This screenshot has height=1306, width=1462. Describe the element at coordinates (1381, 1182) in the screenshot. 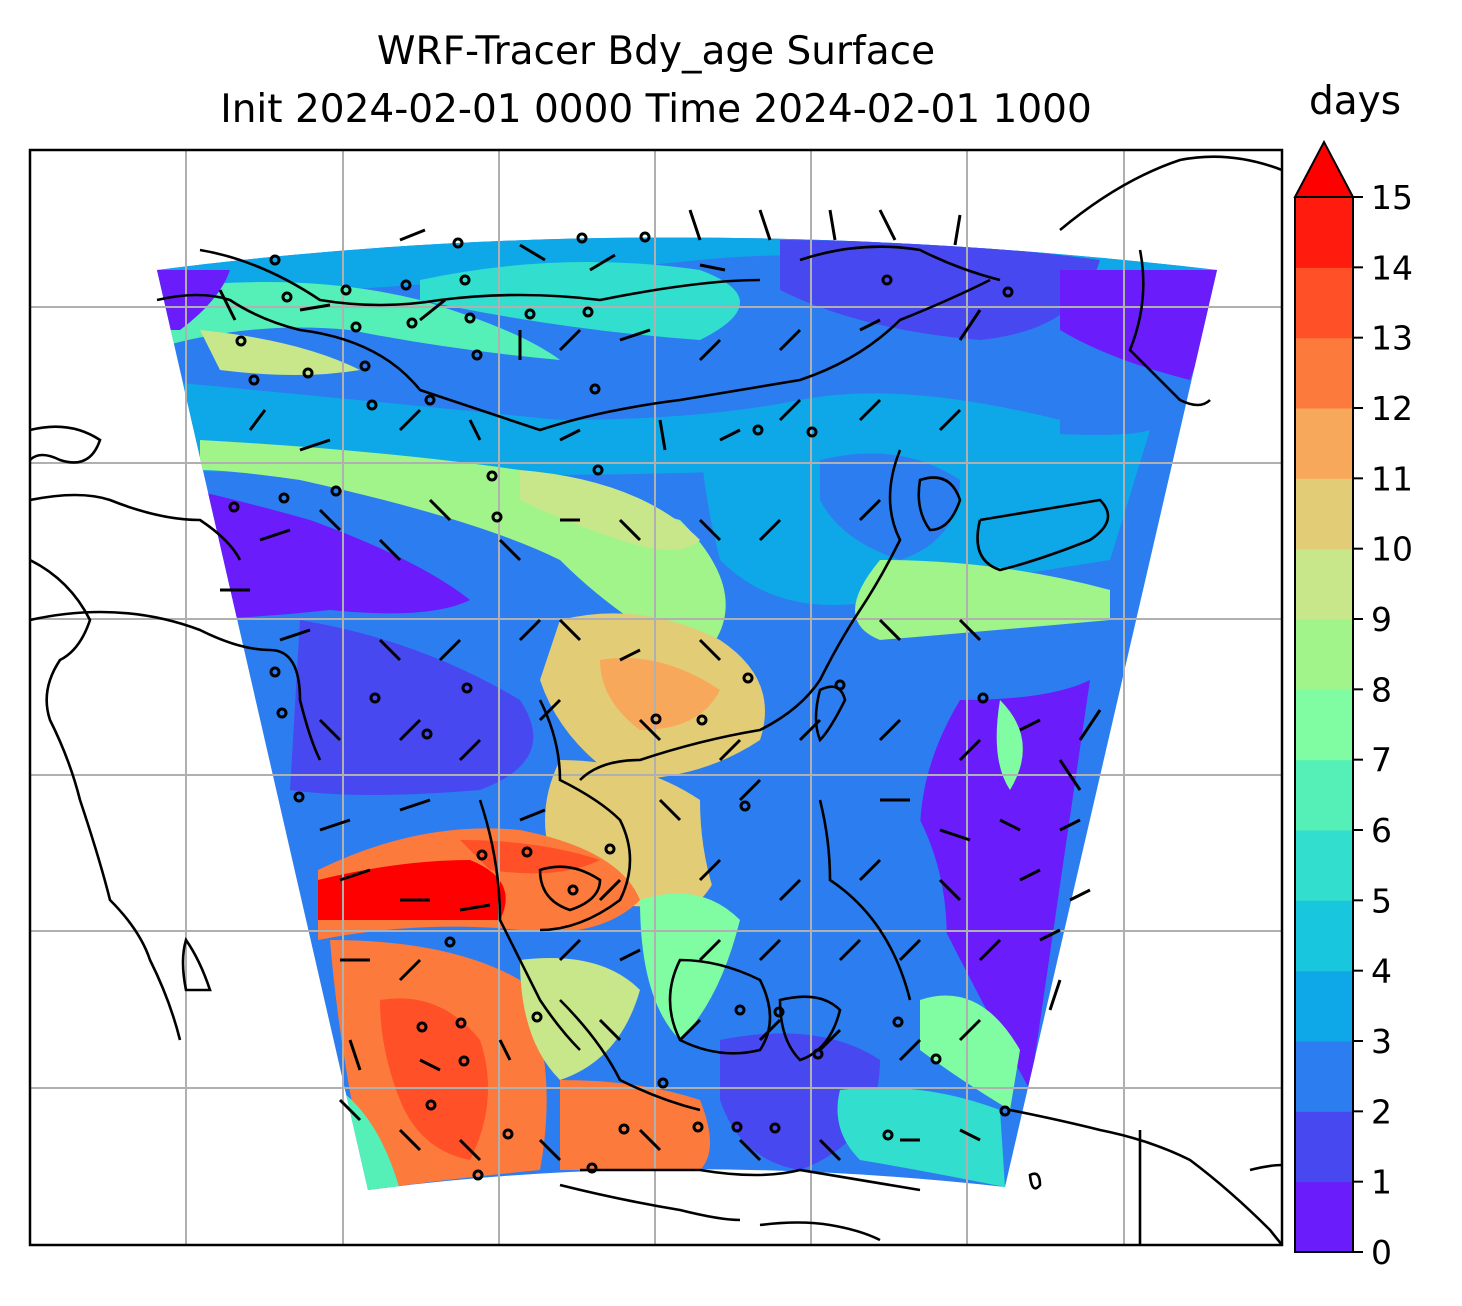

I see `colorbar-tick-label: 1` at that location.